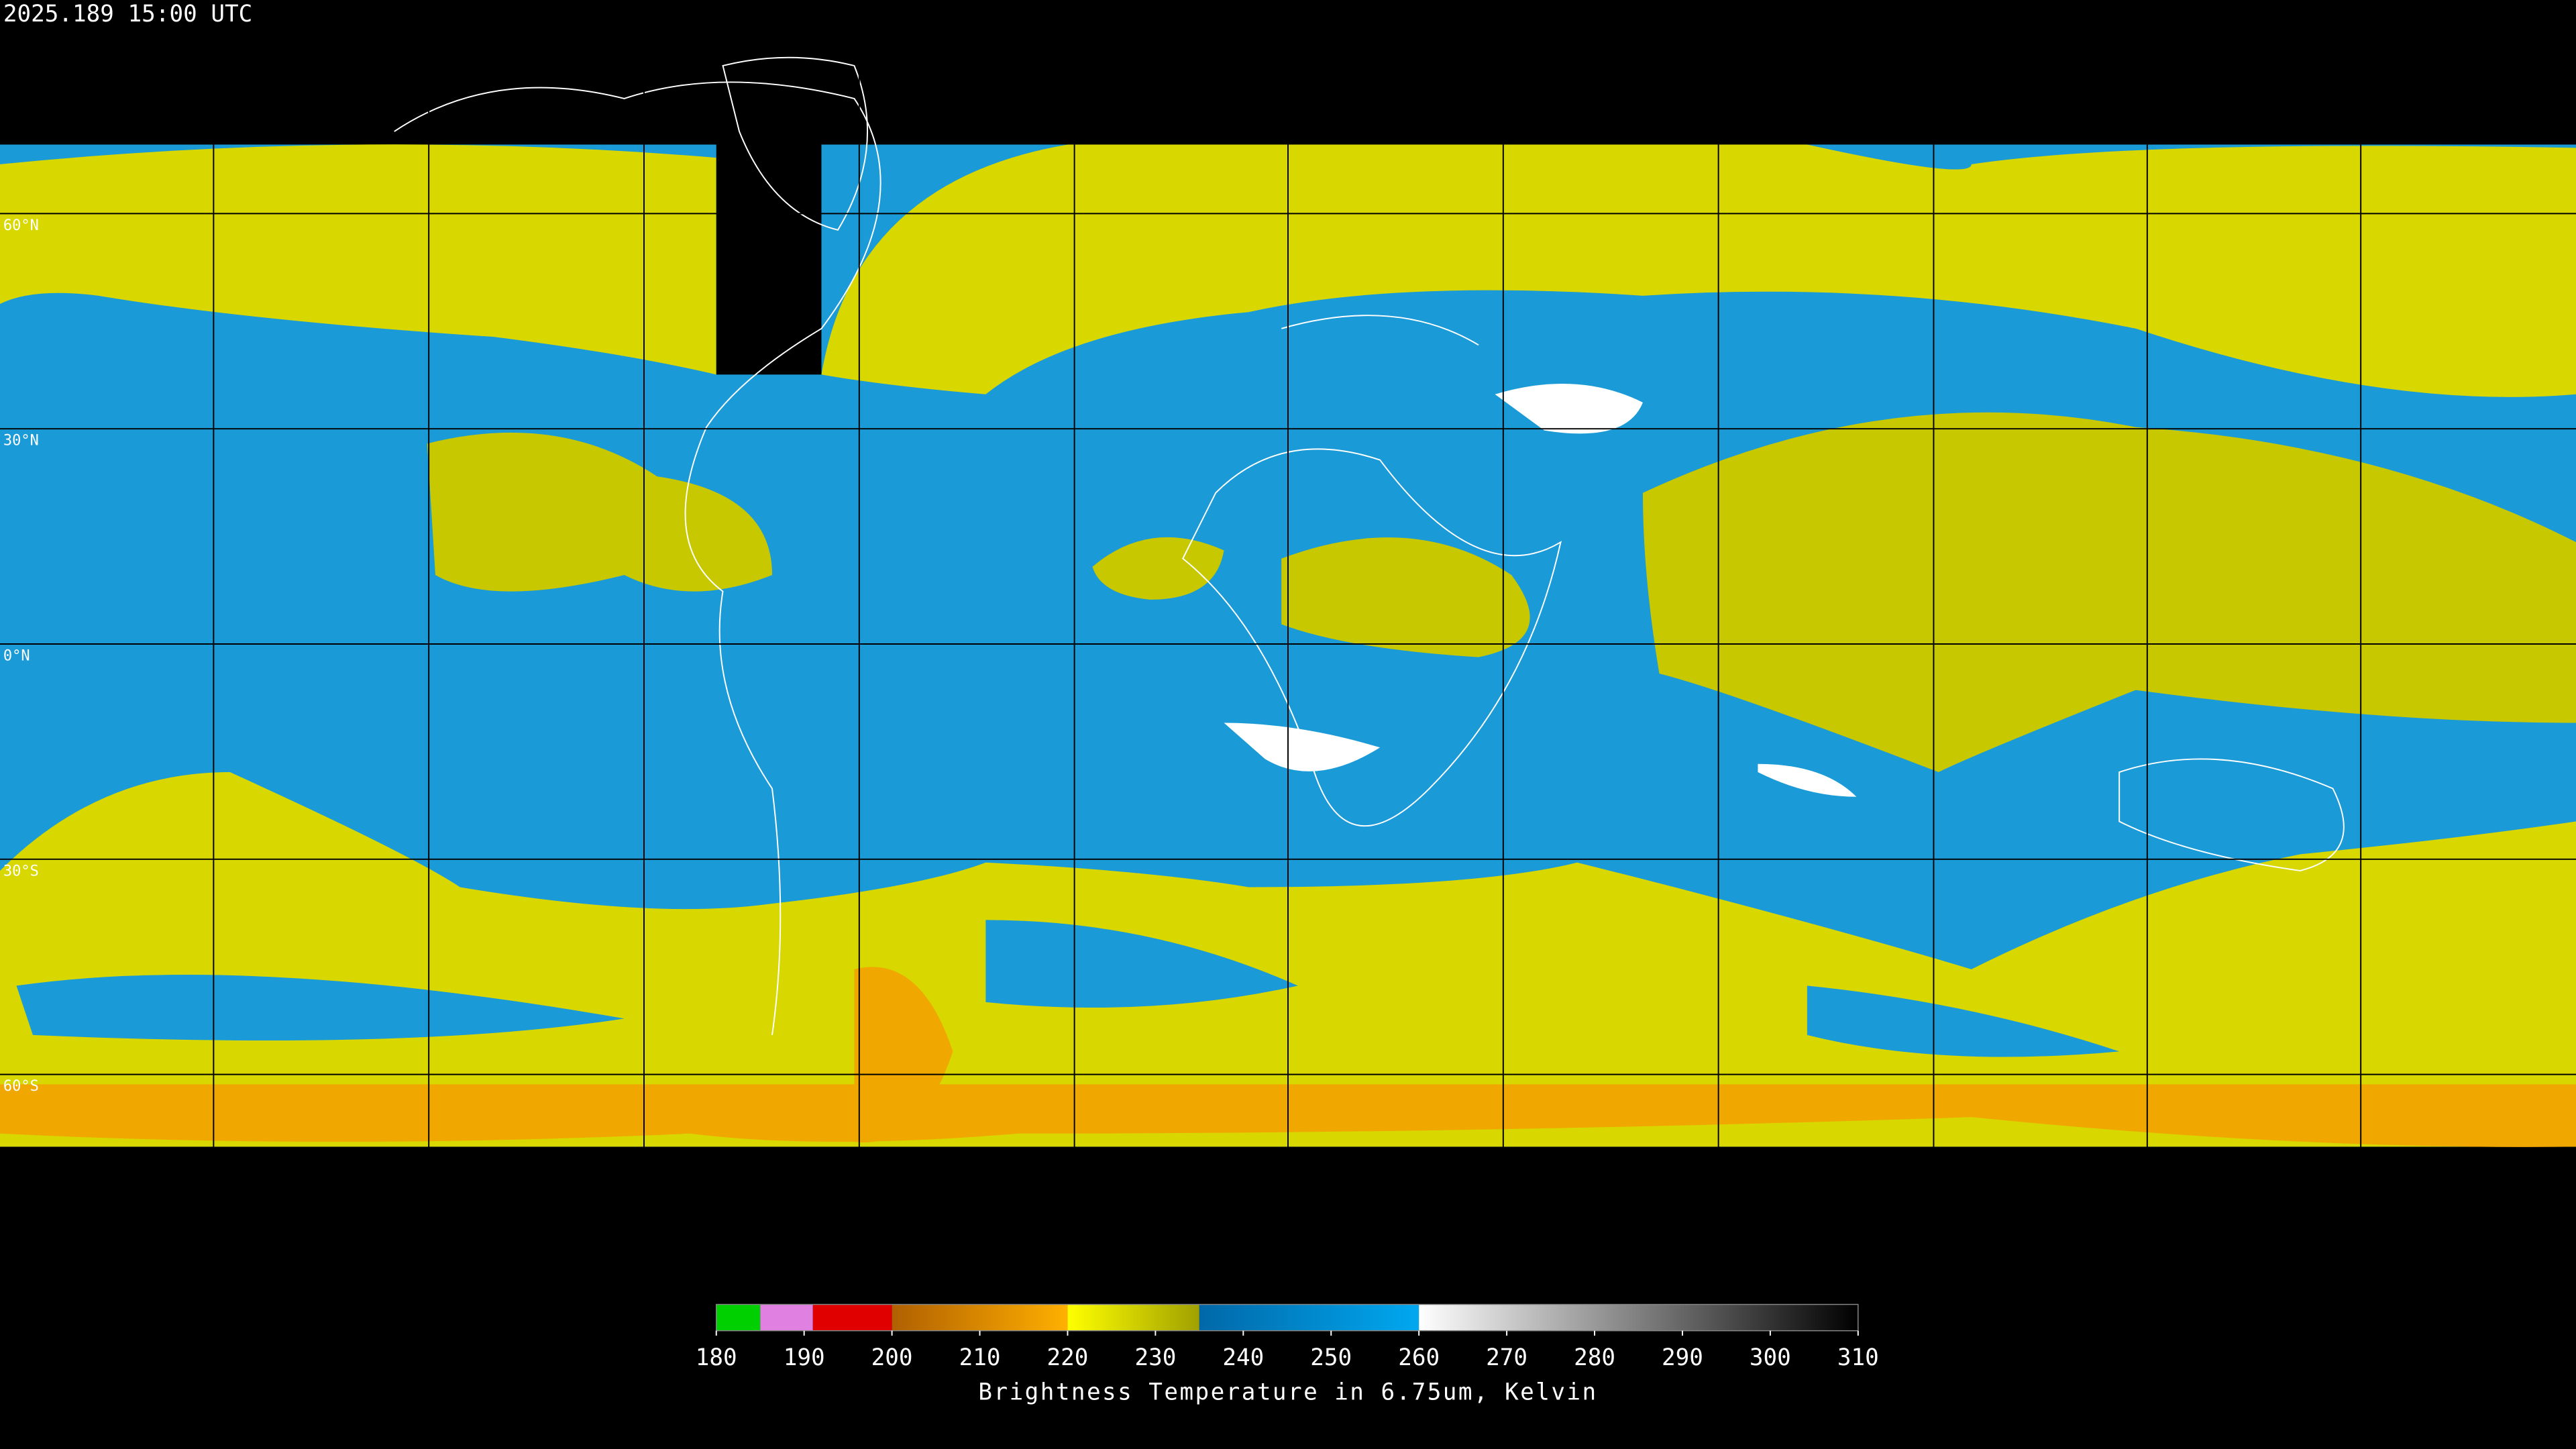  I want to click on colorbar-tick-label: 300, so click(1770, 1357).